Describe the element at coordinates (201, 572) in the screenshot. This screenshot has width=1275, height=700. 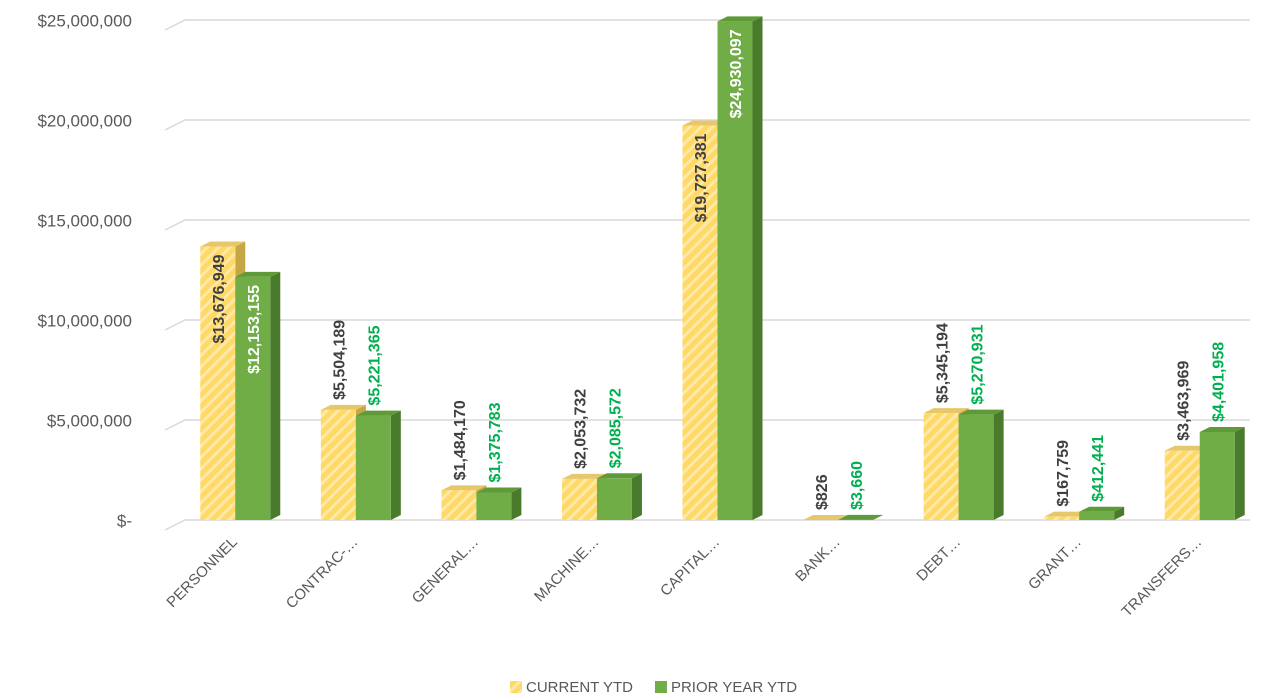
I see `x-tick-label: PERSONNEL` at that location.